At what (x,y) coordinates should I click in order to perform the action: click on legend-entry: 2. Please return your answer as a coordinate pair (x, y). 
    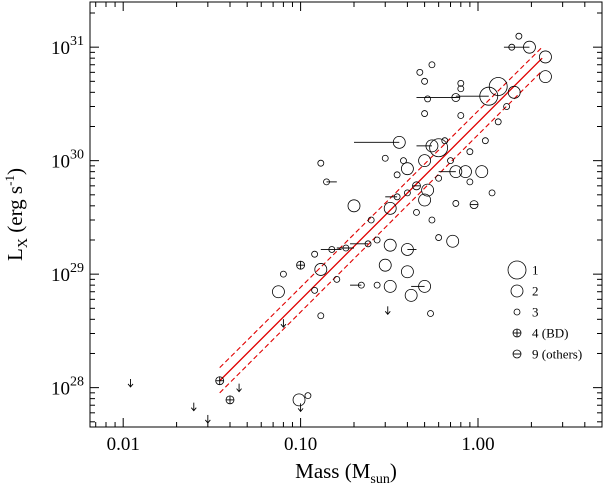
    Looking at the image, I should click on (524, 291).